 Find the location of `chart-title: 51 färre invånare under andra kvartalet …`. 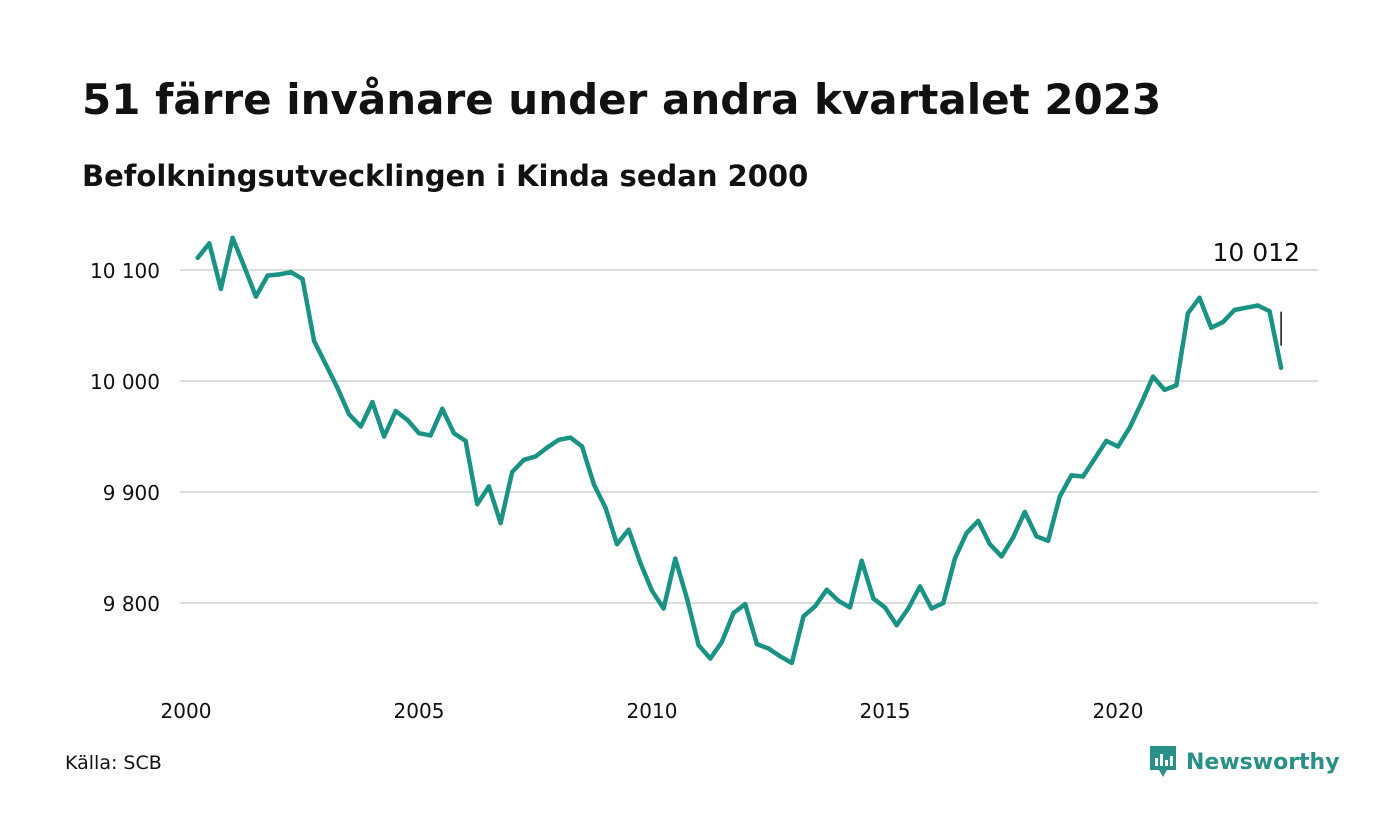

chart-title: 51 färre invånare under andra kvartalet … is located at coordinates (622, 99).